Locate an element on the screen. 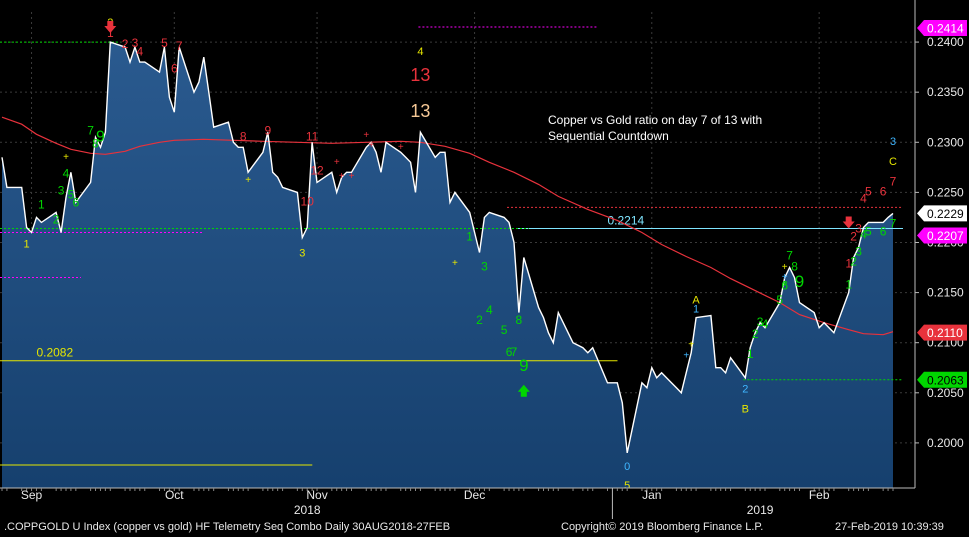 The image size is (969, 537). value-tag: 0.2063 is located at coordinates (942, 379).